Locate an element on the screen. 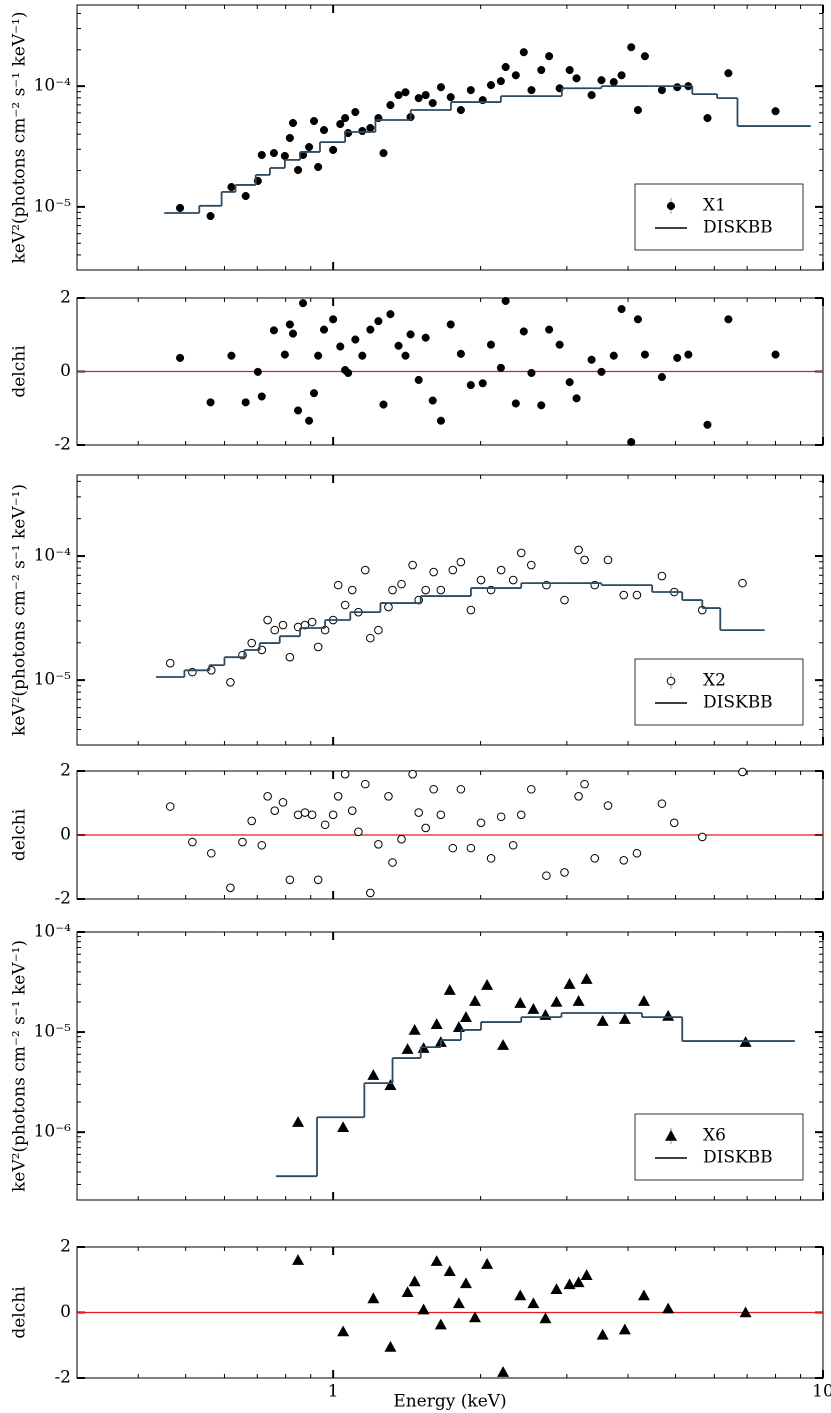 The height and width of the screenshot is (1413, 831). legend-label: DISKBB is located at coordinates (738, 1158).